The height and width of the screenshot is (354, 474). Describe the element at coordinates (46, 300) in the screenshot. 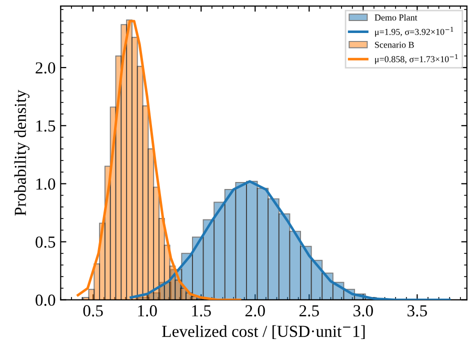

I see `y-tick-label: 0.0` at that location.